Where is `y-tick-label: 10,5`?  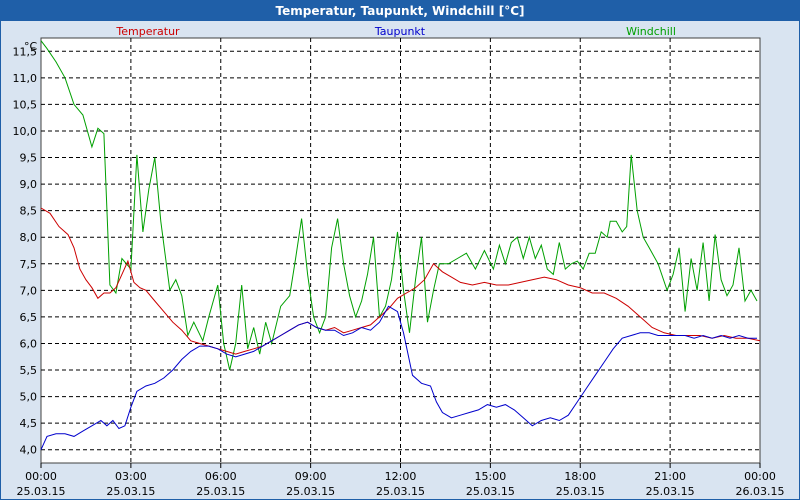
y-tick-label: 10,5 is located at coordinates (25, 104).